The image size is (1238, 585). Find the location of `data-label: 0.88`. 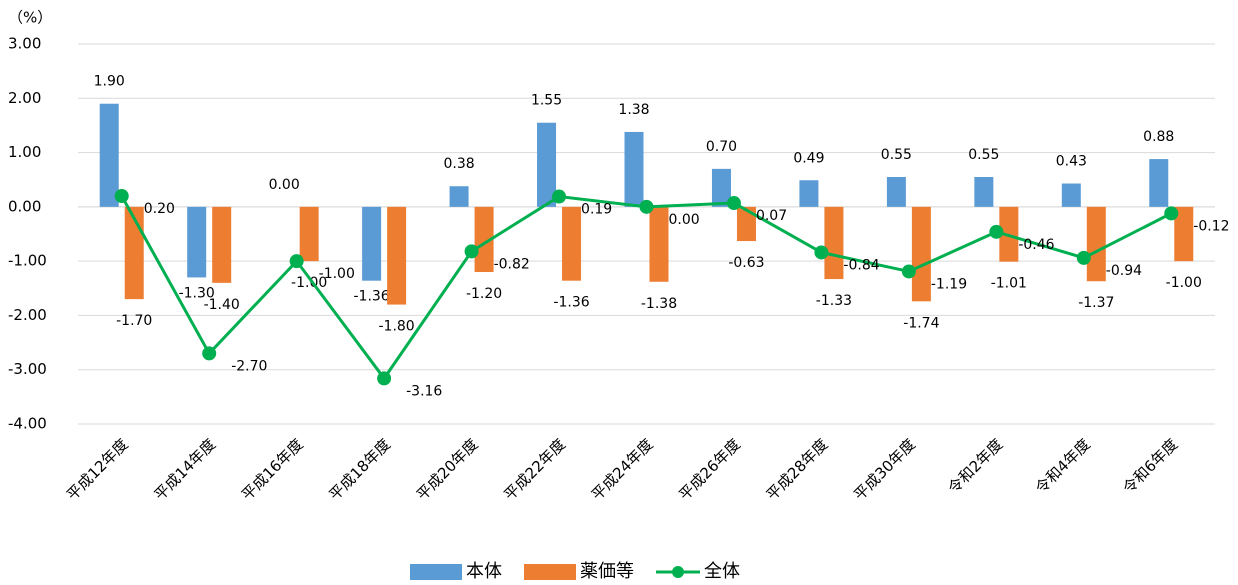

data-label: 0.88 is located at coordinates (1158, 137).